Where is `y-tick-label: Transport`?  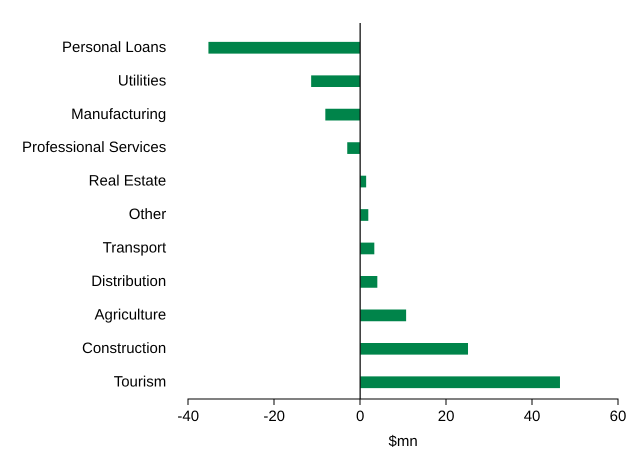 y-tick-label: Transport is located at coordinates (135, 248).